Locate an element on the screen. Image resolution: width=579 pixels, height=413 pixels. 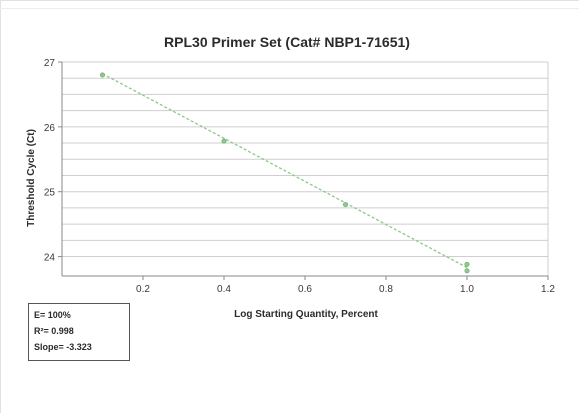
x-axis-label: Log Starting Quantity, Percent is located at coordinates (306, 314).